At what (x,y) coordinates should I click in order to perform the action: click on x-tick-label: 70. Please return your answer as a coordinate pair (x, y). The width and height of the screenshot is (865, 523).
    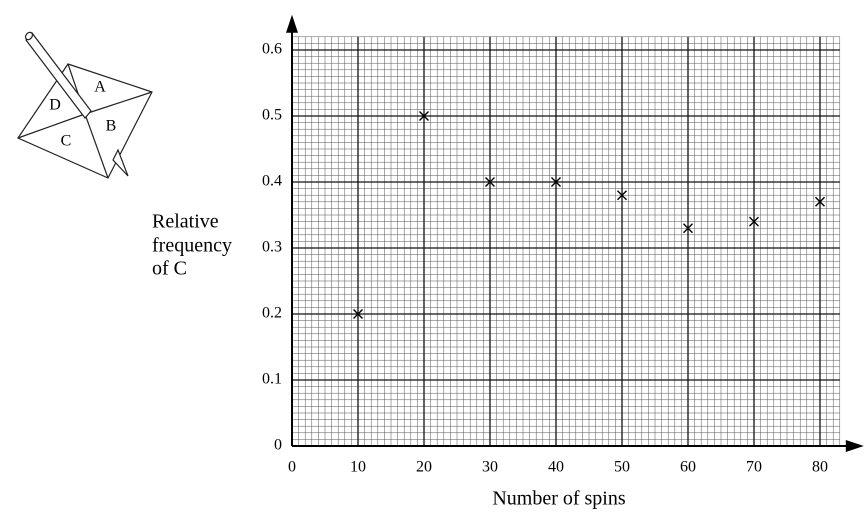
    Looking at the image, I should click on (754, 467).